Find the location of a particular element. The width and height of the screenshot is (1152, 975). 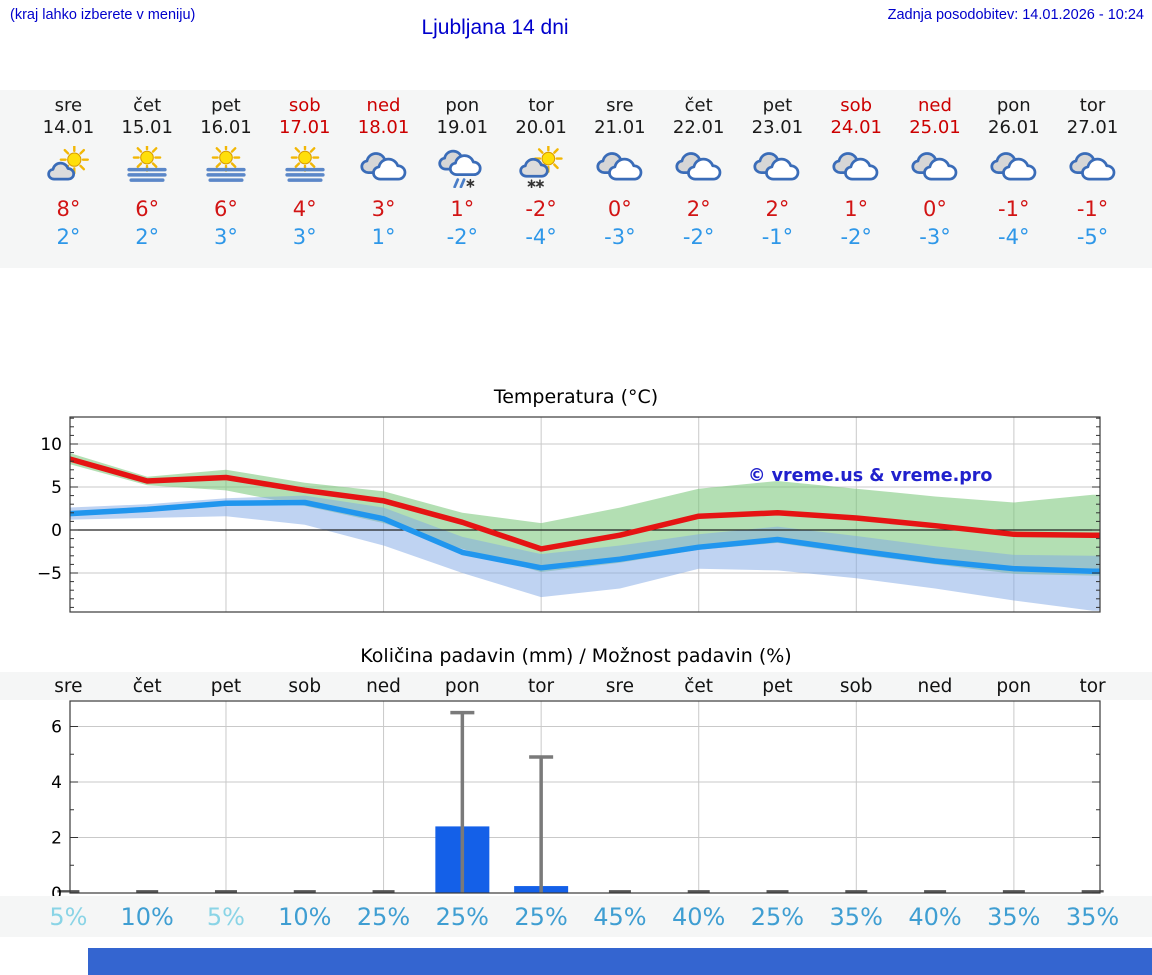

svg-text: 10 is located at coordinates (51, 445).